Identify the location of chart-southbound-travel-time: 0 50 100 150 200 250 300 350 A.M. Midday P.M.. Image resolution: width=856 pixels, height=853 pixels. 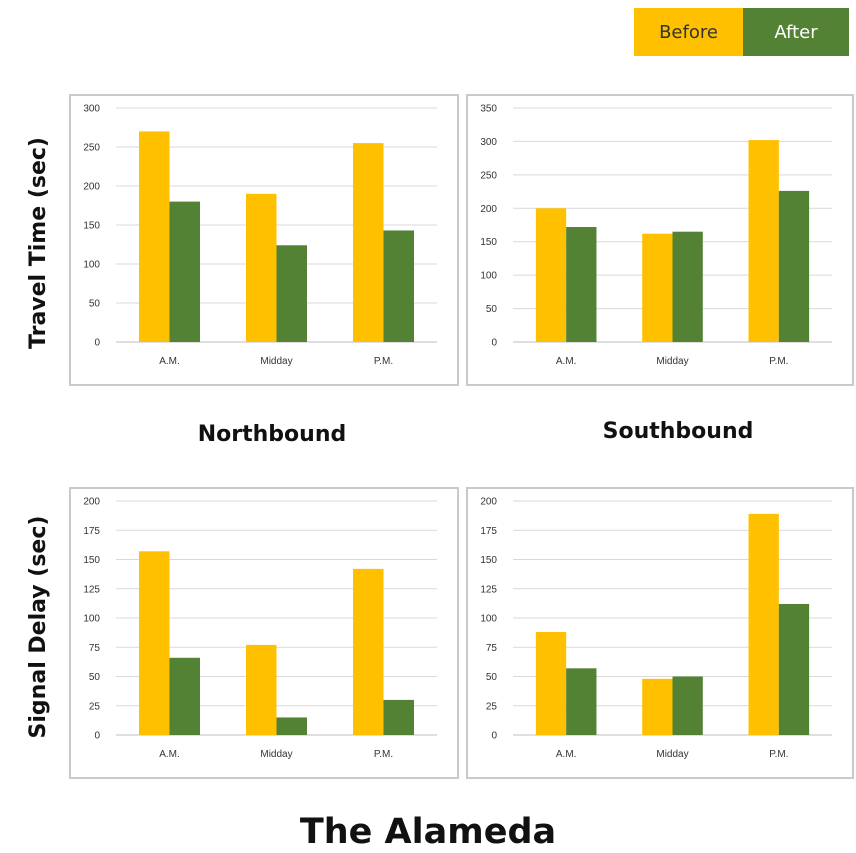
(656, 235).